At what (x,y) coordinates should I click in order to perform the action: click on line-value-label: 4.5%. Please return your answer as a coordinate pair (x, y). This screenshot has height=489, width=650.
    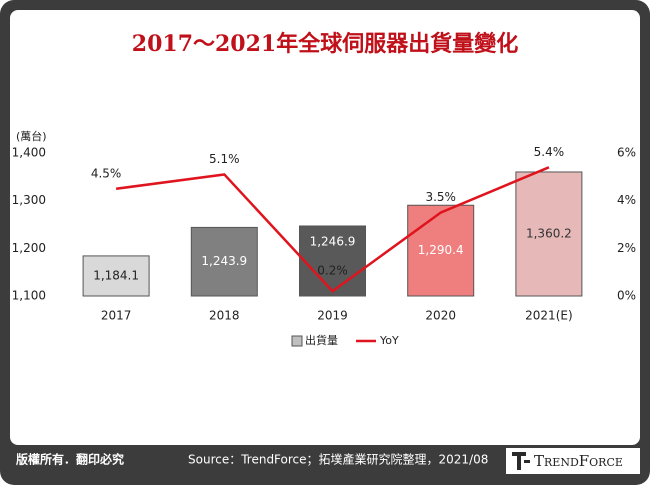
    Looking at the image, I should click on (106, 173).